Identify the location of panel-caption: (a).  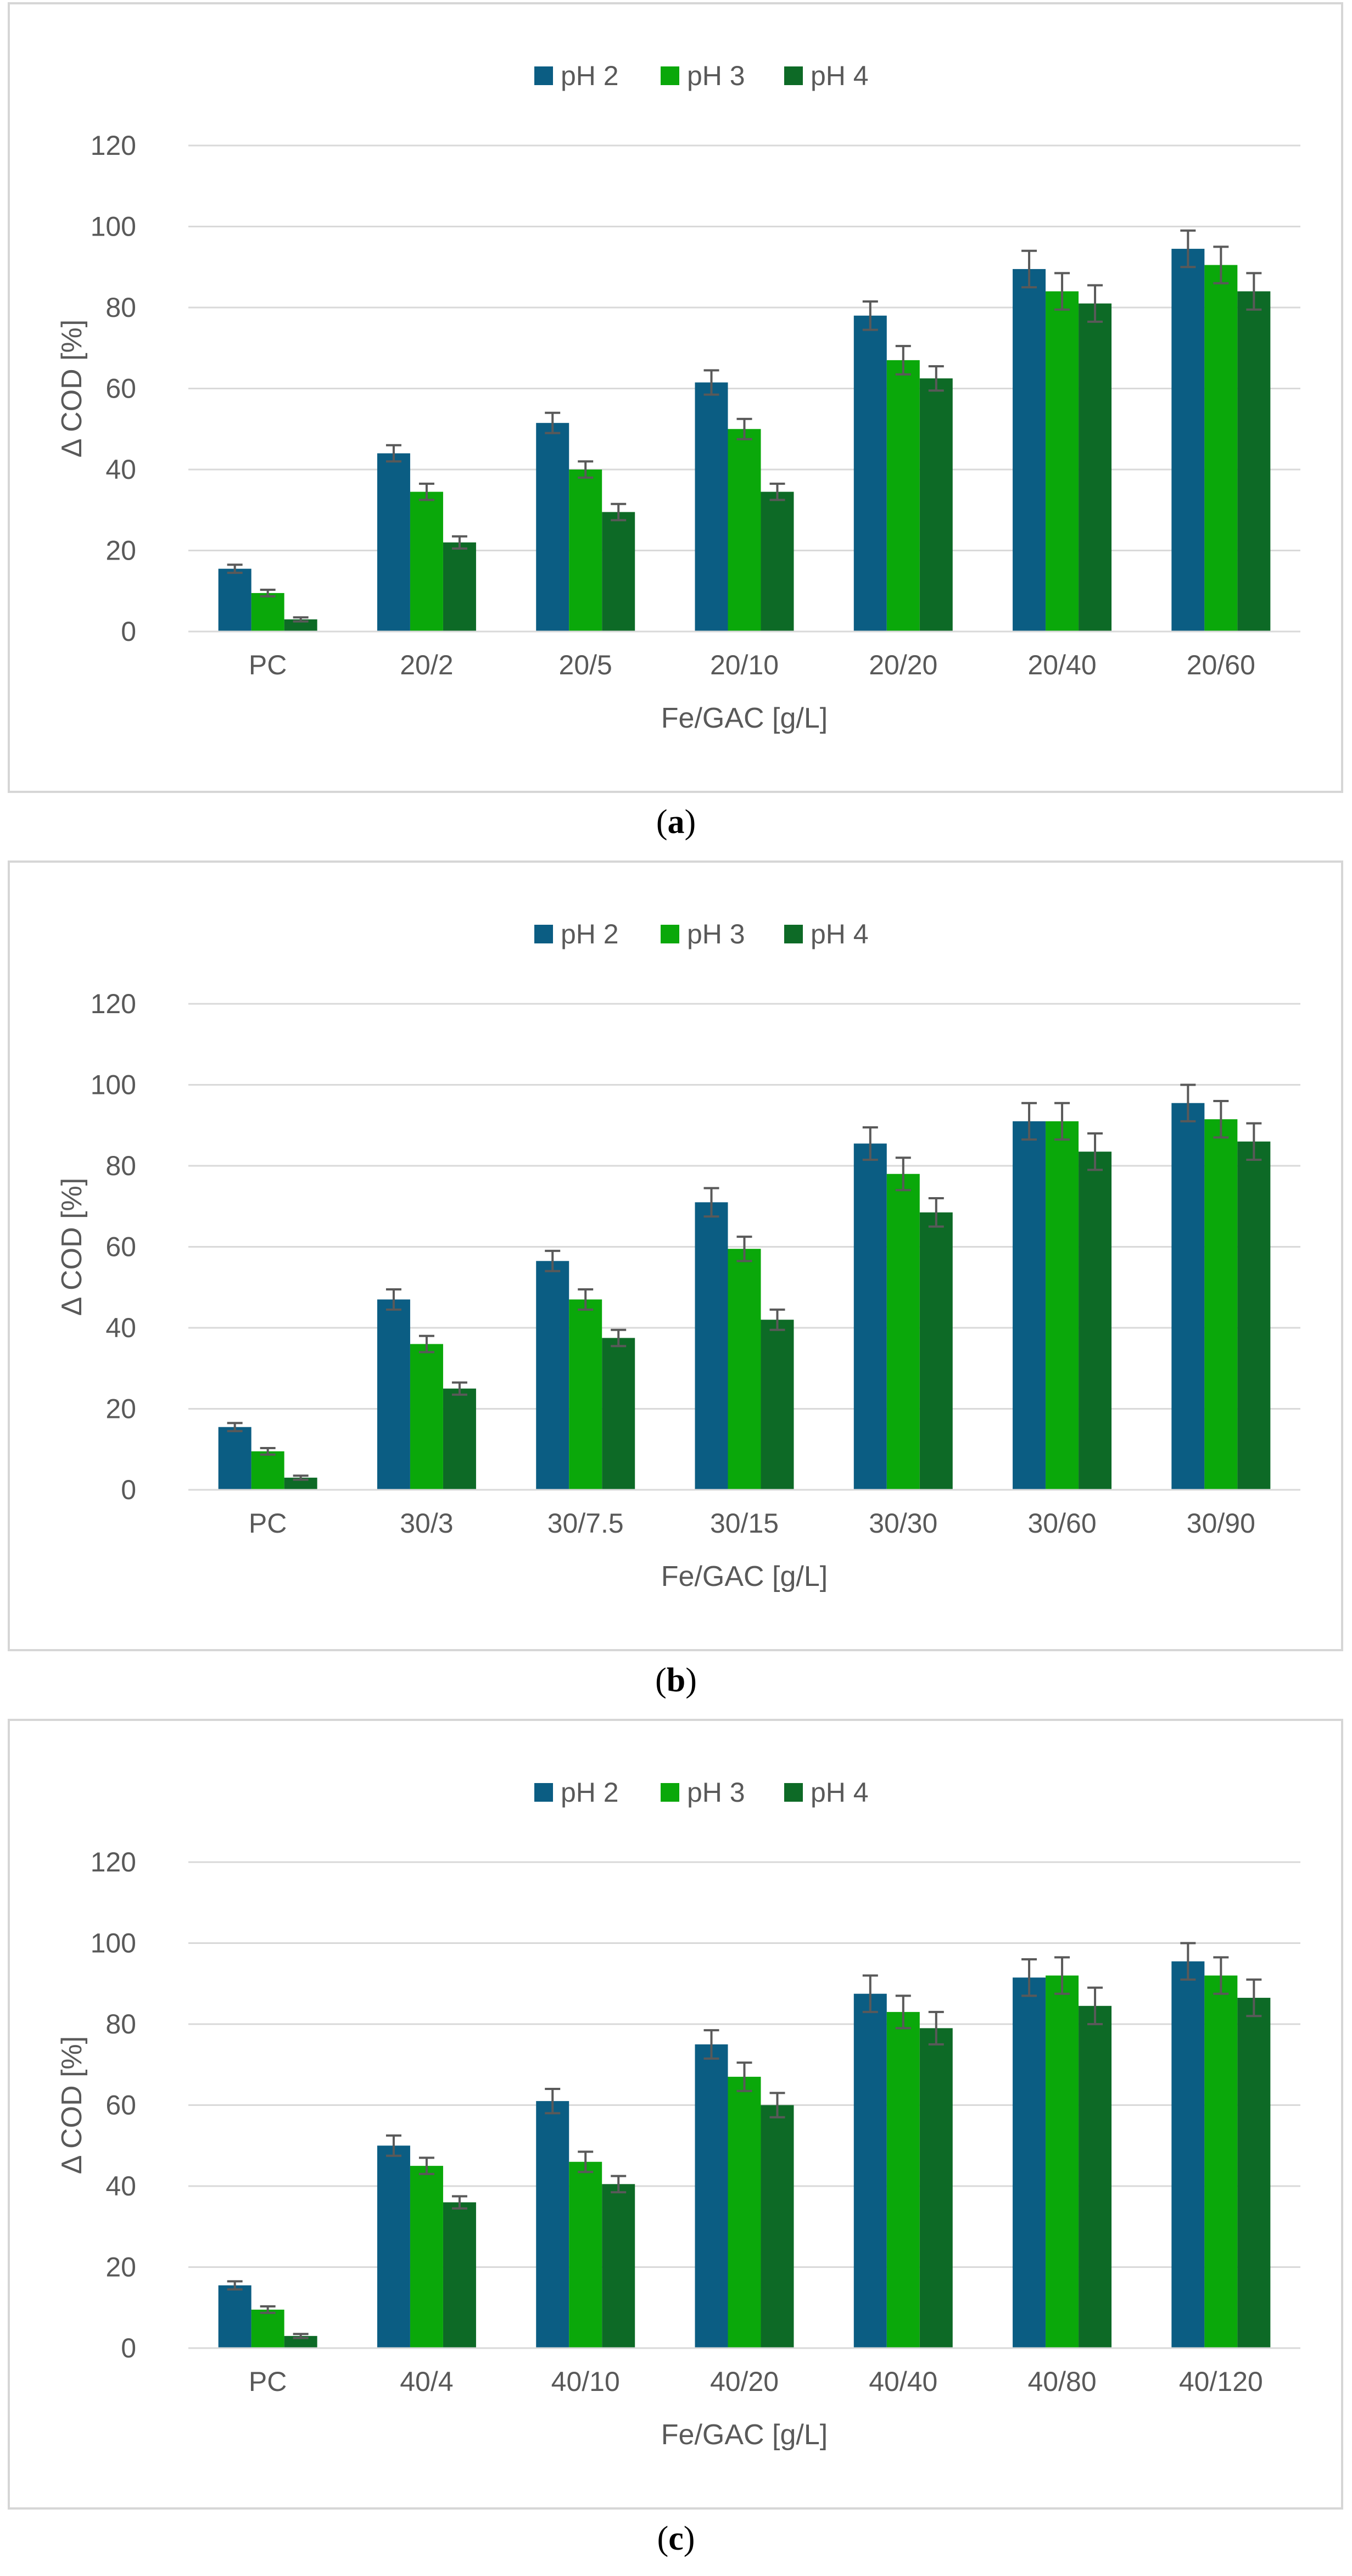
(676, 822).